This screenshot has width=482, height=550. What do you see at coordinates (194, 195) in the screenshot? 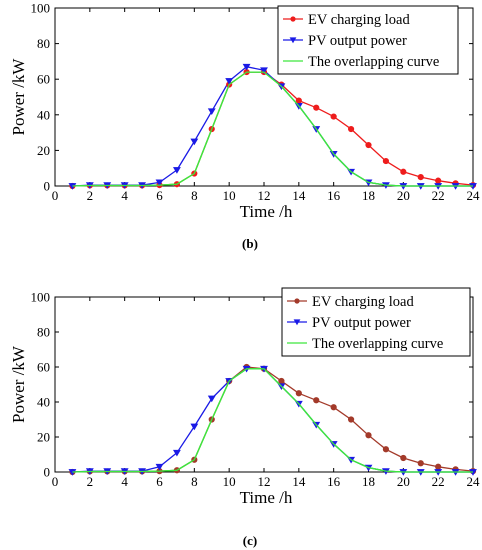
I see `panel-b-xtick-label: 8` at bounding box center [194, 195].